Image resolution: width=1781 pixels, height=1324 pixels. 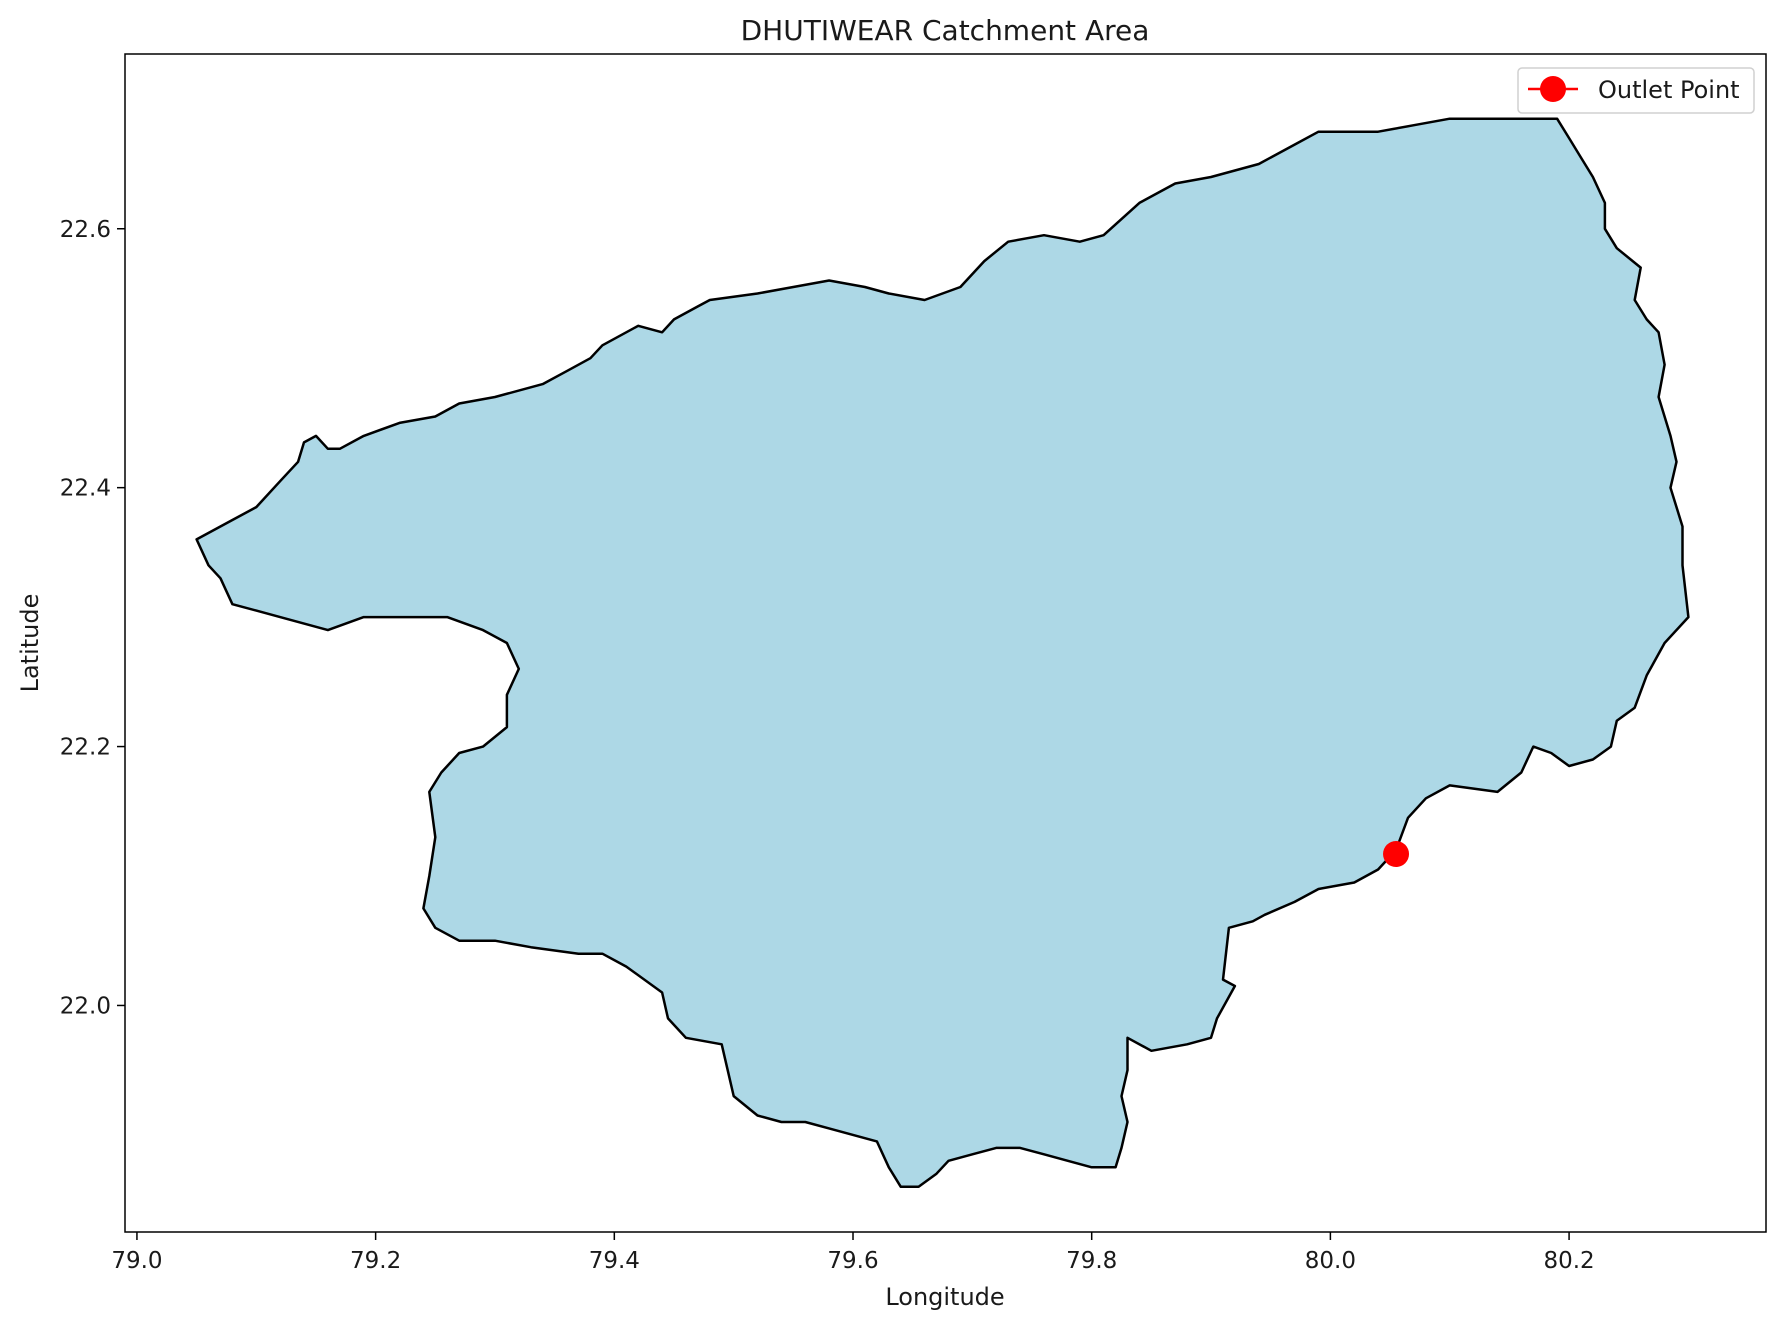 What do you see at coordinates (1091, 1261) in the screenshot?
I see `x-tick-label: 79.8` at bounding box center [1091, 1261].